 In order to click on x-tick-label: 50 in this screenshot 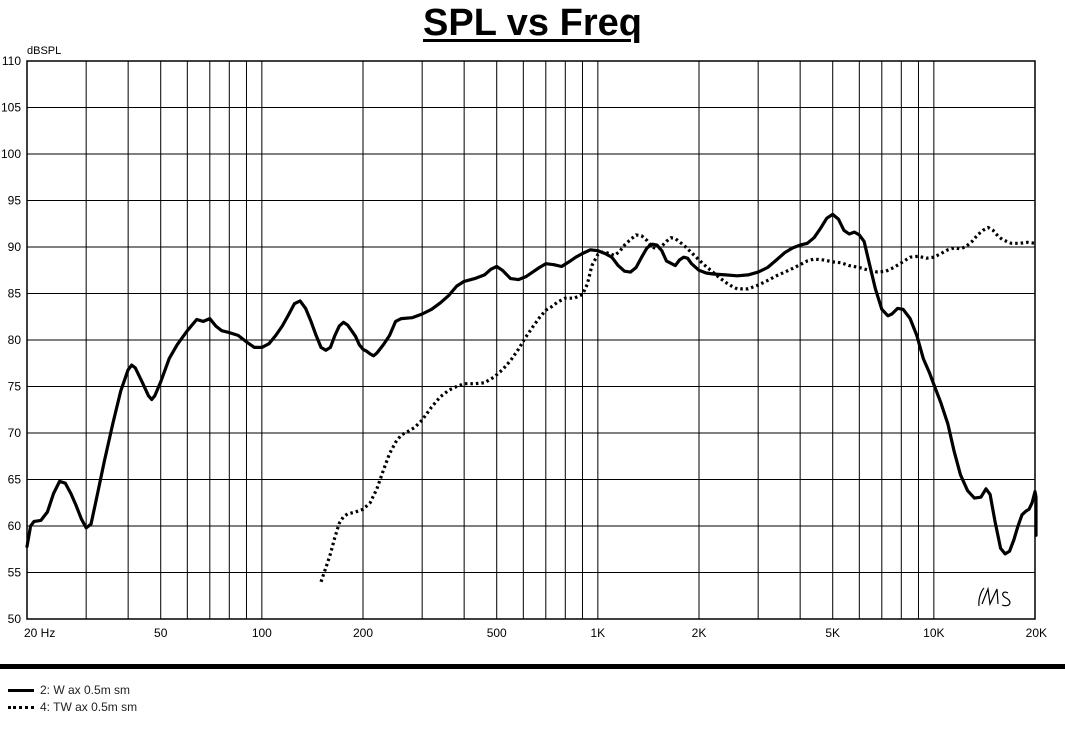, I will do `click(161, 633)`.